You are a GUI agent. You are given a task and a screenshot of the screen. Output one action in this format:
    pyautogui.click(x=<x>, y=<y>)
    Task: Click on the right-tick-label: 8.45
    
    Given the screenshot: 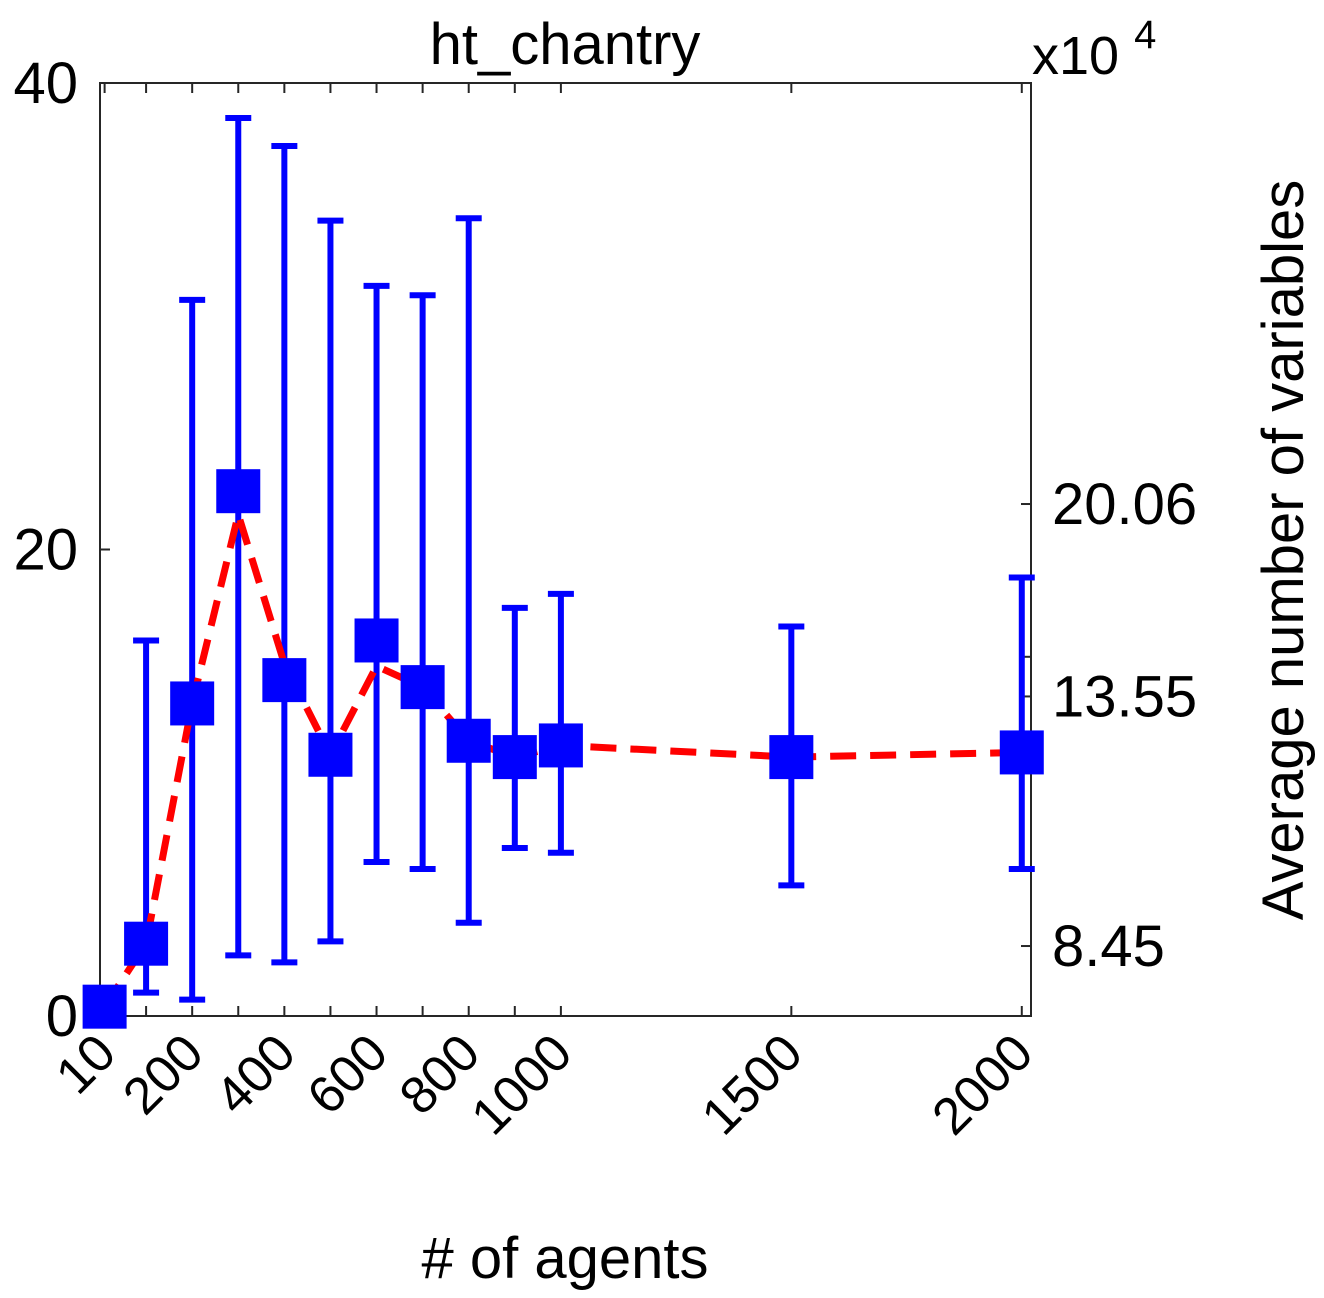 What is the action you would take?
    pyautogui.click(x=1108, y=946)
    